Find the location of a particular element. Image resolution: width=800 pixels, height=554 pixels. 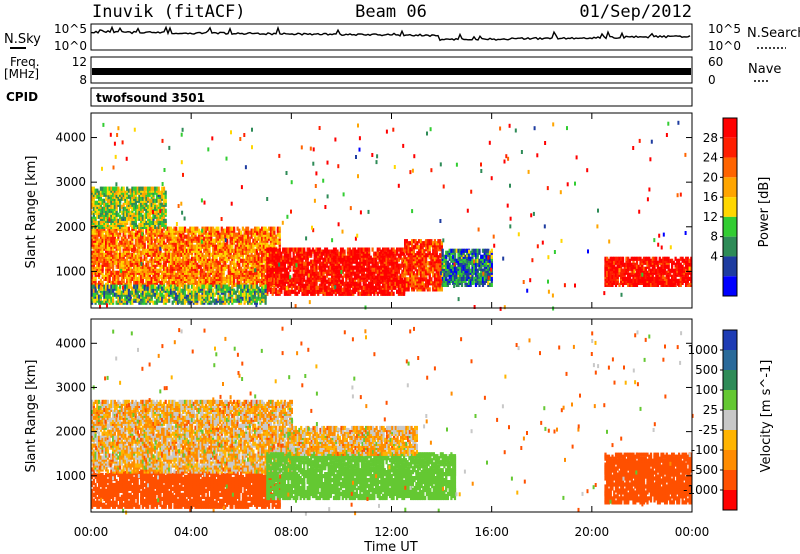

freq-tick-top: 12 is located at coordinates (79, 62).